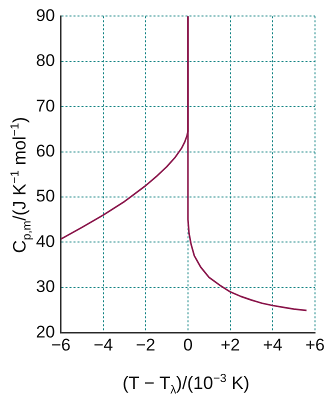 The width and height of the screenshot is (329, 401). Describe the element at coordinates (146, 344) in the screenshot. I see `x-tick-label: −2` at that location.